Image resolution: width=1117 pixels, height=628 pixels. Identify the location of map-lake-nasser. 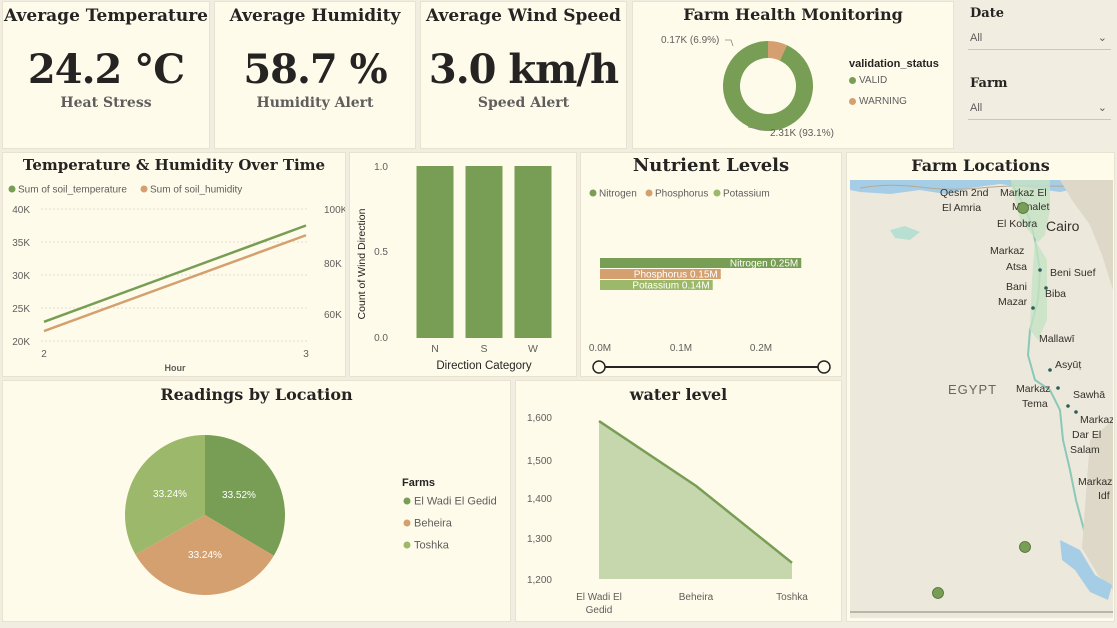
(1086, 570).